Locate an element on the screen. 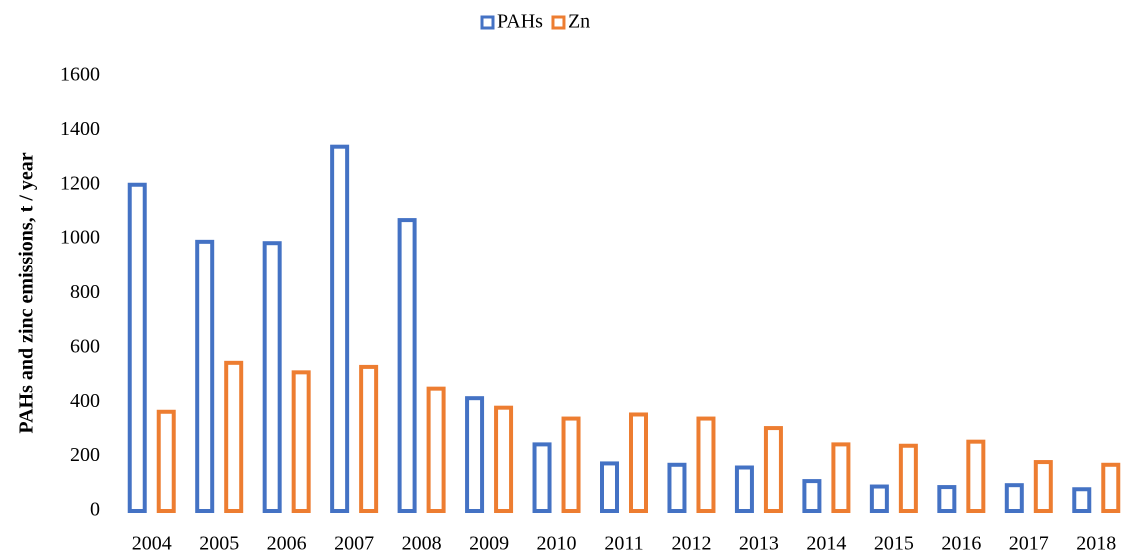 The width and height of the screenshot is (1137, 556). legend-label: Zn is located at coordinates (579, 22).